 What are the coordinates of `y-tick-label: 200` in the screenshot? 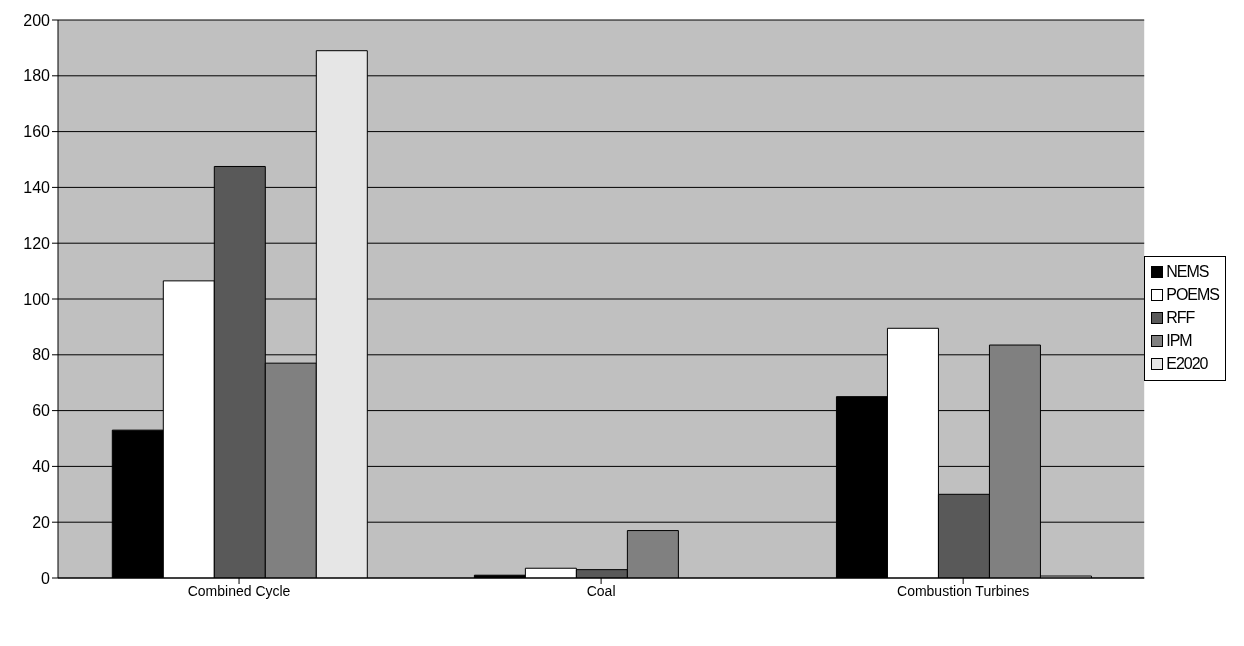 It's located at (37, 20).